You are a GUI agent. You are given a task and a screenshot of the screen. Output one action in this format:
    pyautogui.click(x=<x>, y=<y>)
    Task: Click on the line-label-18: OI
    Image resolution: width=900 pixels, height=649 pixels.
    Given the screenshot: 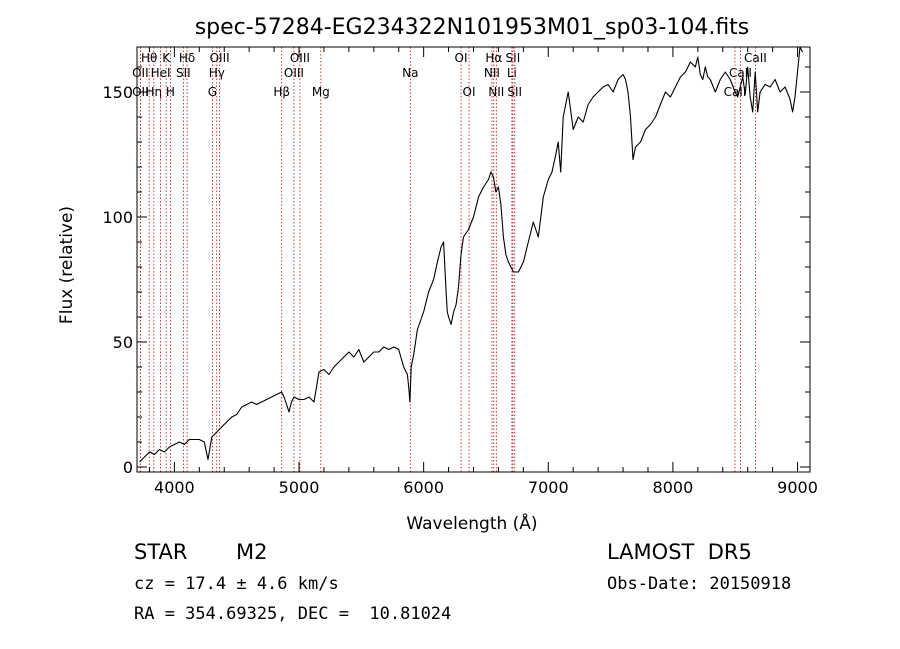 What is the action you would take?
    pyautogui.click(x=469, y=92)
    